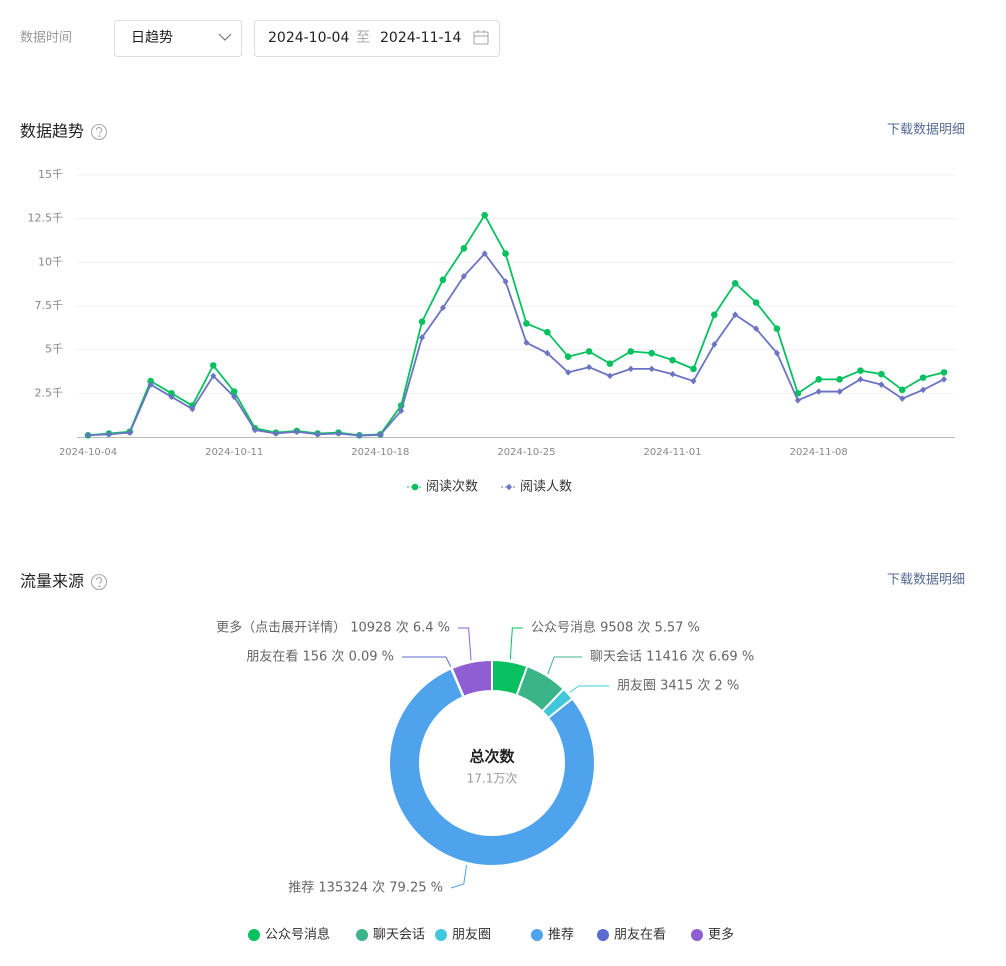  Describe the element at coordinates (88, 452) in the screenshot. I see `x-tick-label: 2024-10-04` at that location.